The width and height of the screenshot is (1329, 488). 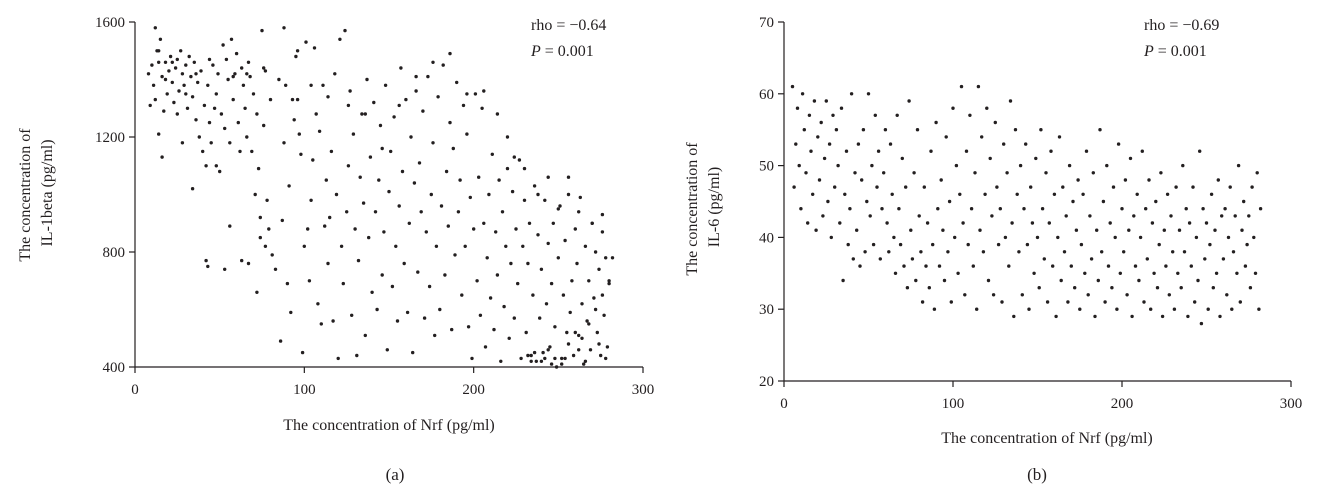 What do you see at coordinates (395, 474) in the screenshot?
I see `panel-a-label: (a)` at bounding box center [395, 474].